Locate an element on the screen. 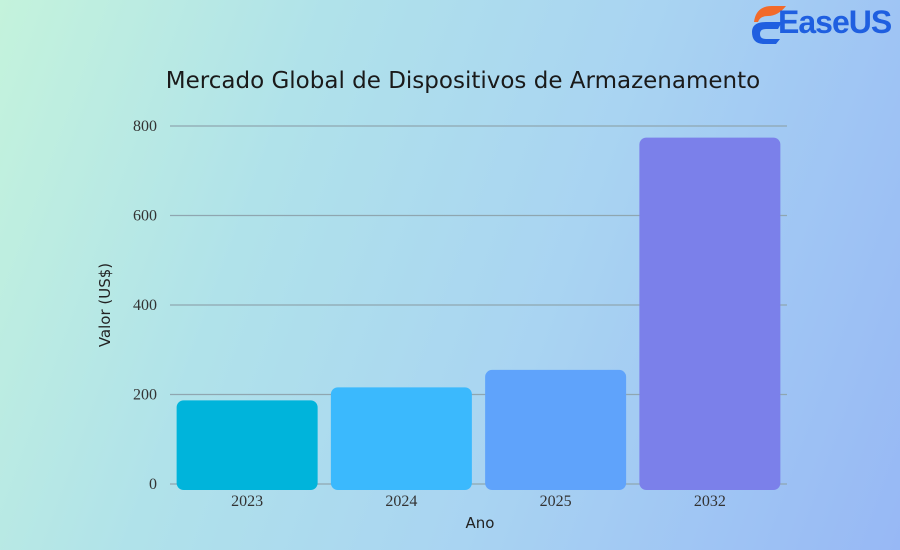  y-tick-label: 0 is located at coordinates (153, 484).